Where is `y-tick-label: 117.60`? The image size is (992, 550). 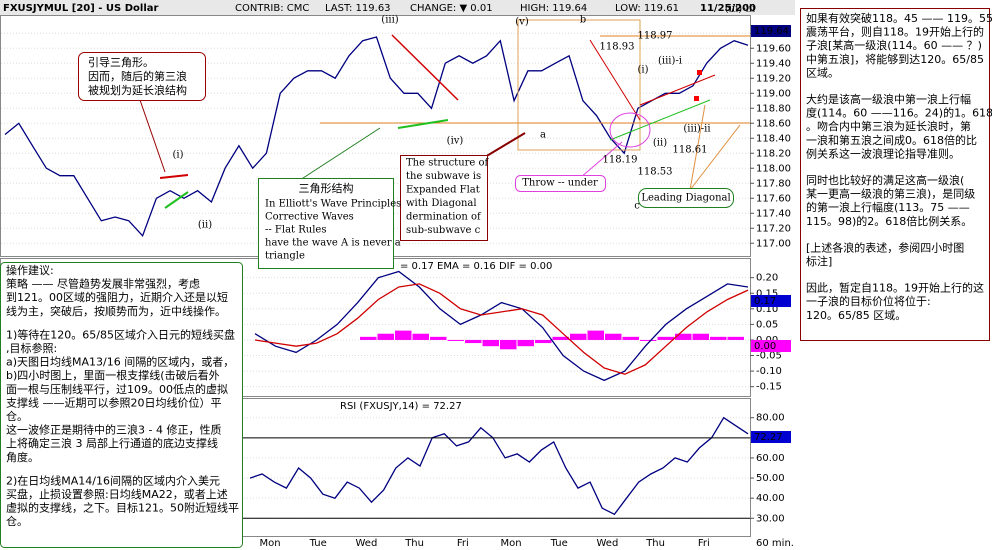 y-tick-label: 117.60 is located at coordinates (773, 198).